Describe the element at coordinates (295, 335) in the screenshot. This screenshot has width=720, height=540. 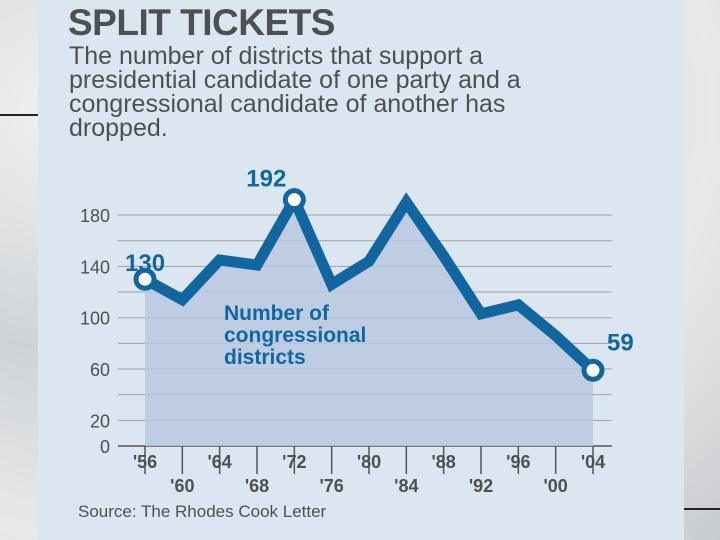
I see `series-label-line: congressional` at that location.